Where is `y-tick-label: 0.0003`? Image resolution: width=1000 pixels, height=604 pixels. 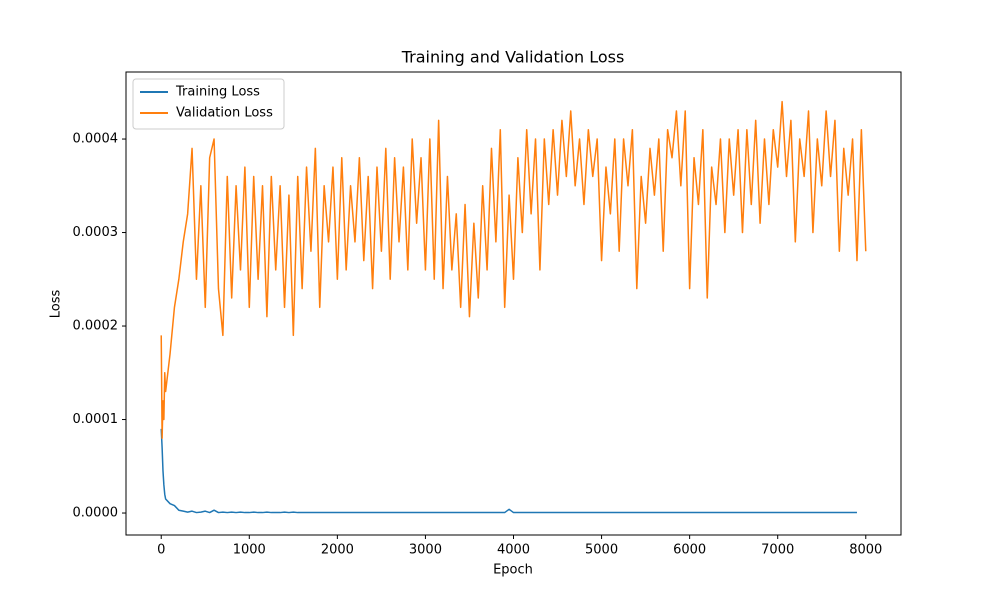 y-tick-label: 0.0003 is located at coordinates (96, 232).